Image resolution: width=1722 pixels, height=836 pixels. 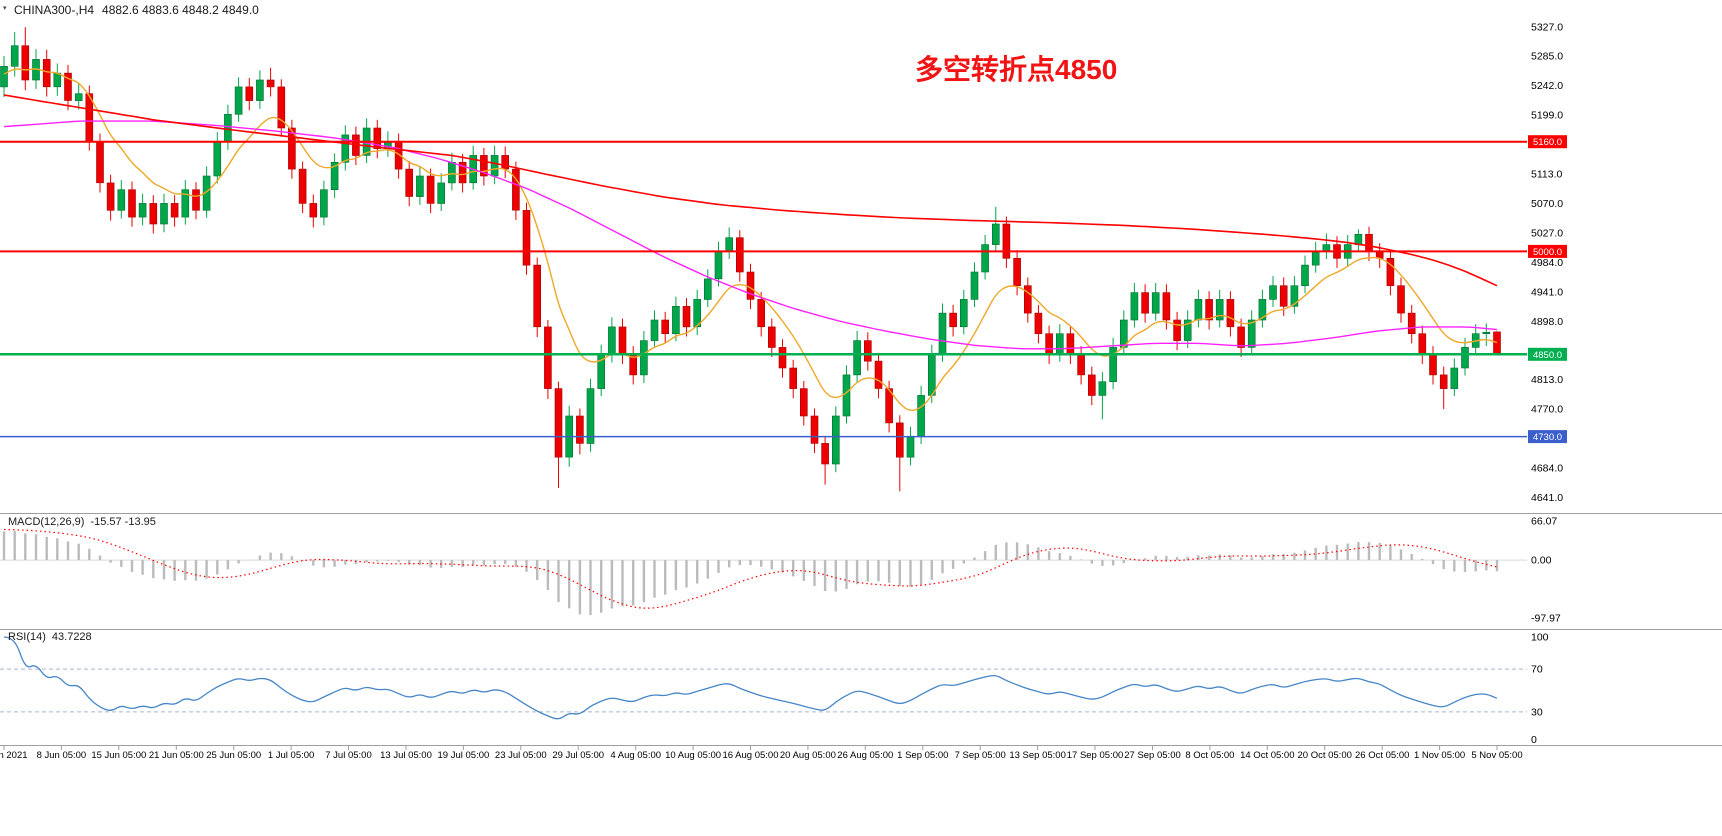 What do you see at coordinates (1547, 469) in the screenshot?
I see `svg-text: 4684.0` at bounding box center [1547, 469].